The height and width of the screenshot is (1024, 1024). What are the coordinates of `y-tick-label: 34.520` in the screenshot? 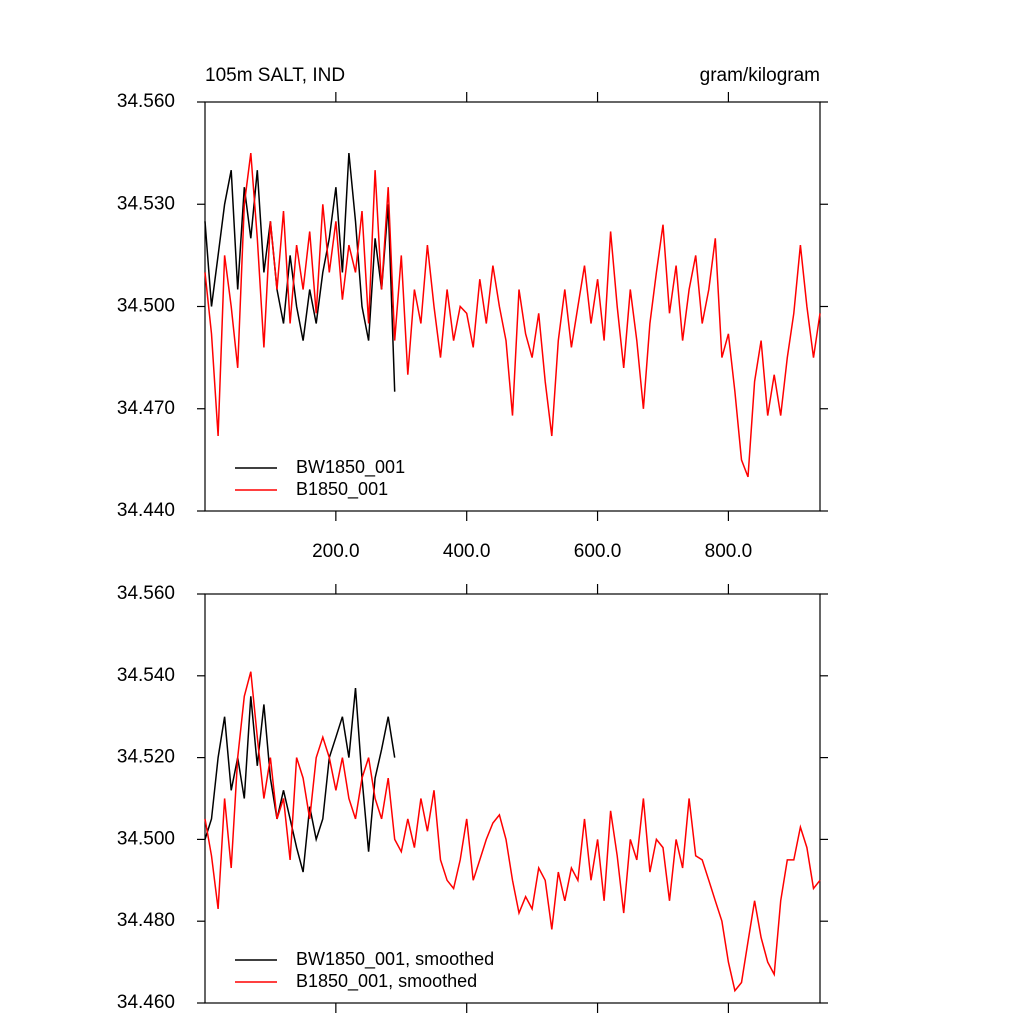 It's located at (146, 757).